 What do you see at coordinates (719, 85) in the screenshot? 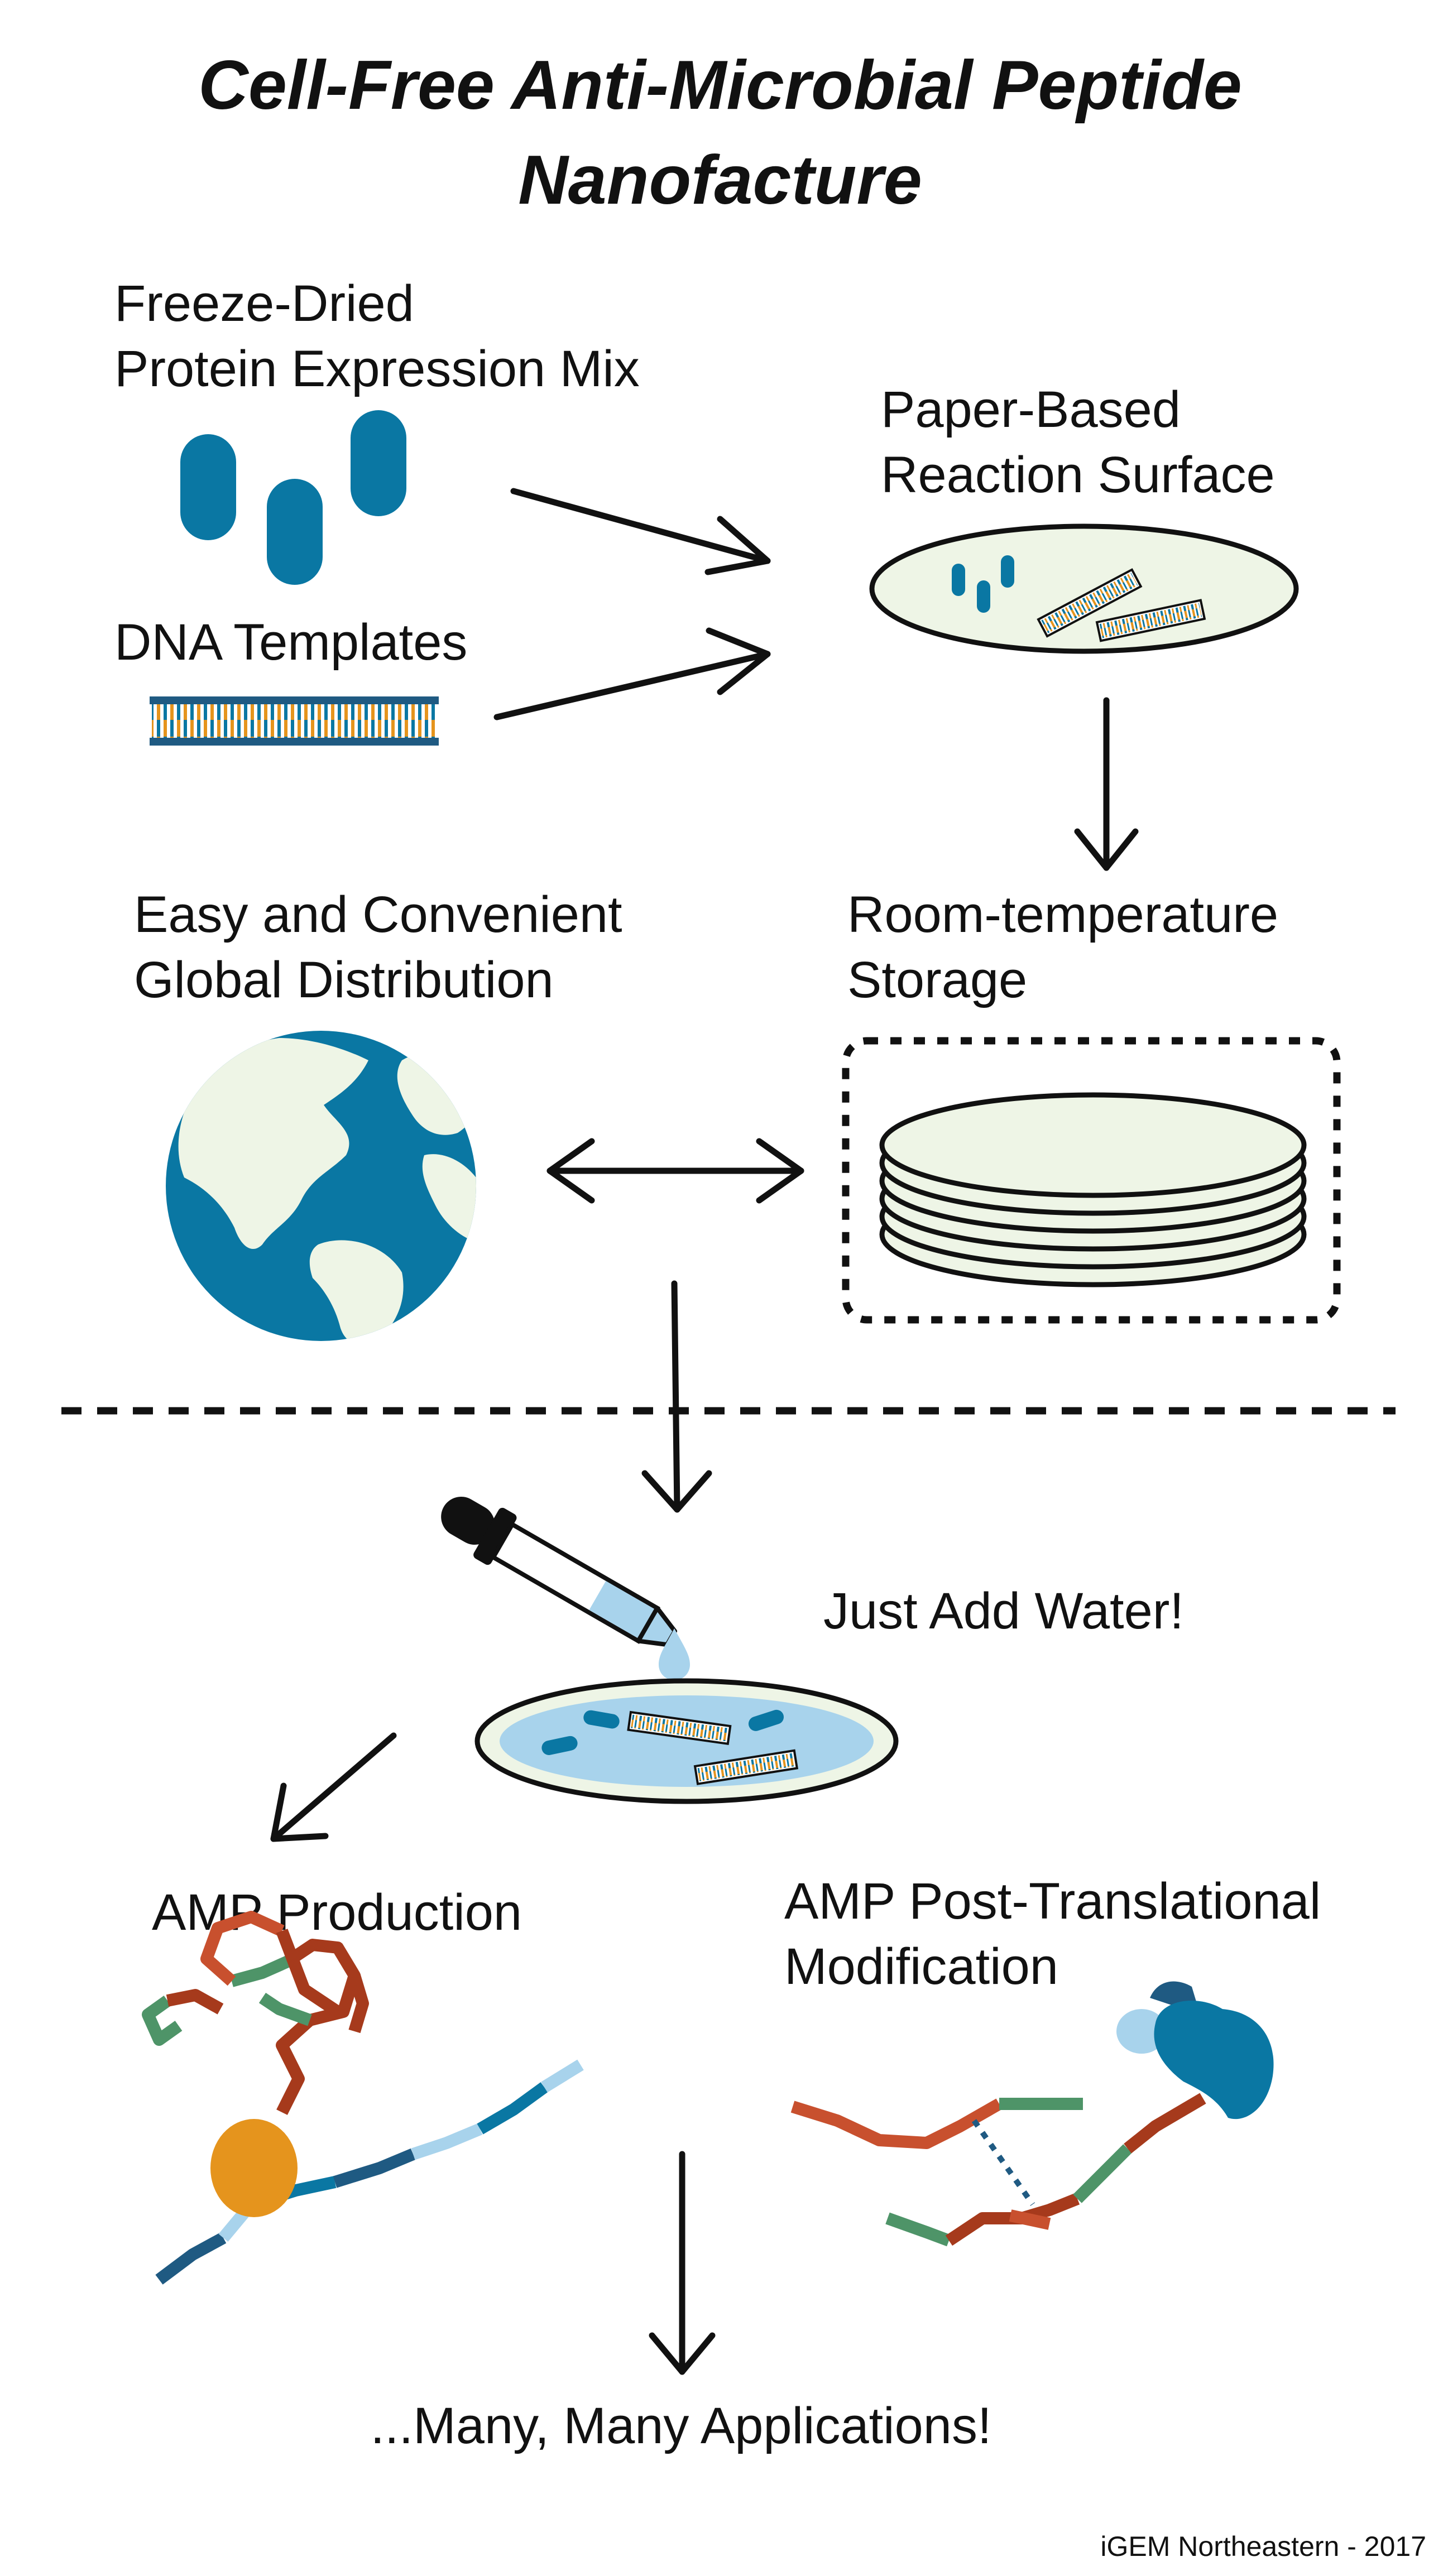
I see `title-line-1: Cell-Free Anti-Microbial Peptide` at bounding box center [719, 85].